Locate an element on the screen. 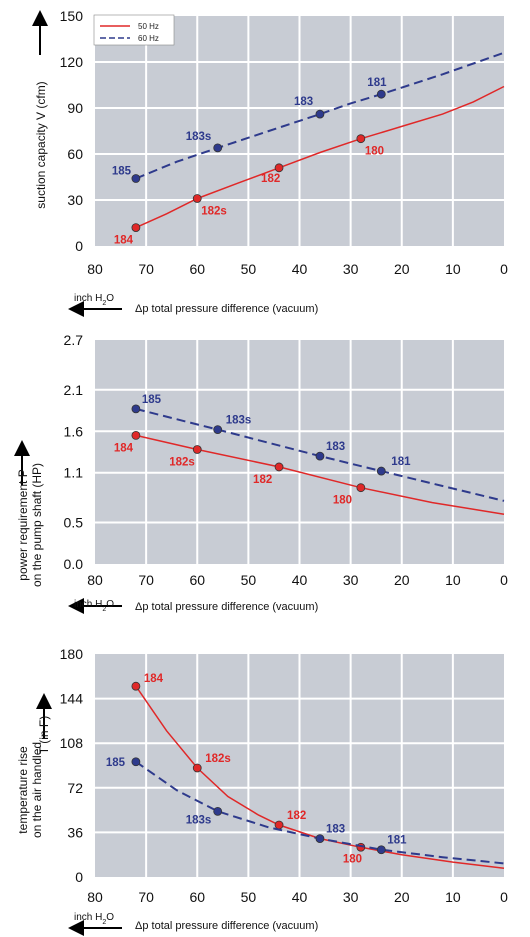 The image size is (530, 937). y-tick-label: 36 is located at coordinates (75, 832).